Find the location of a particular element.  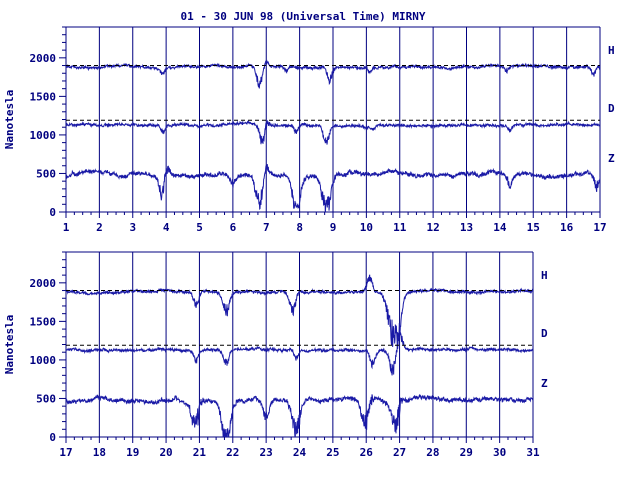

x-tick-label: 28 is located at coordinates (432, 452).